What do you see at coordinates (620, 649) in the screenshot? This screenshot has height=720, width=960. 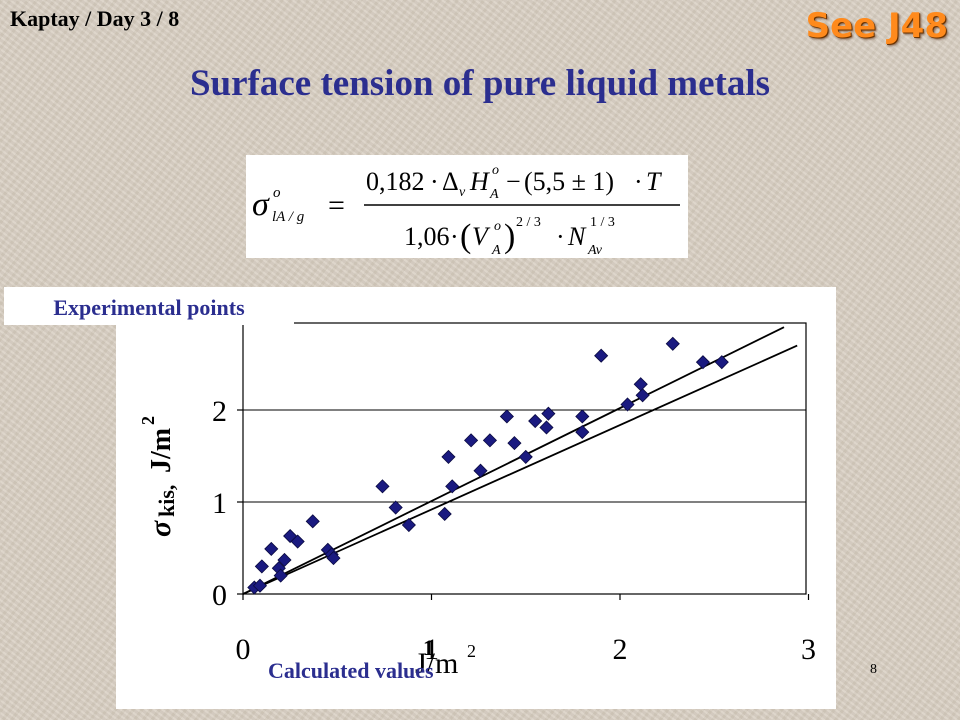 I see `x-tick-label-2: 2` at bounding box center [620, 649].